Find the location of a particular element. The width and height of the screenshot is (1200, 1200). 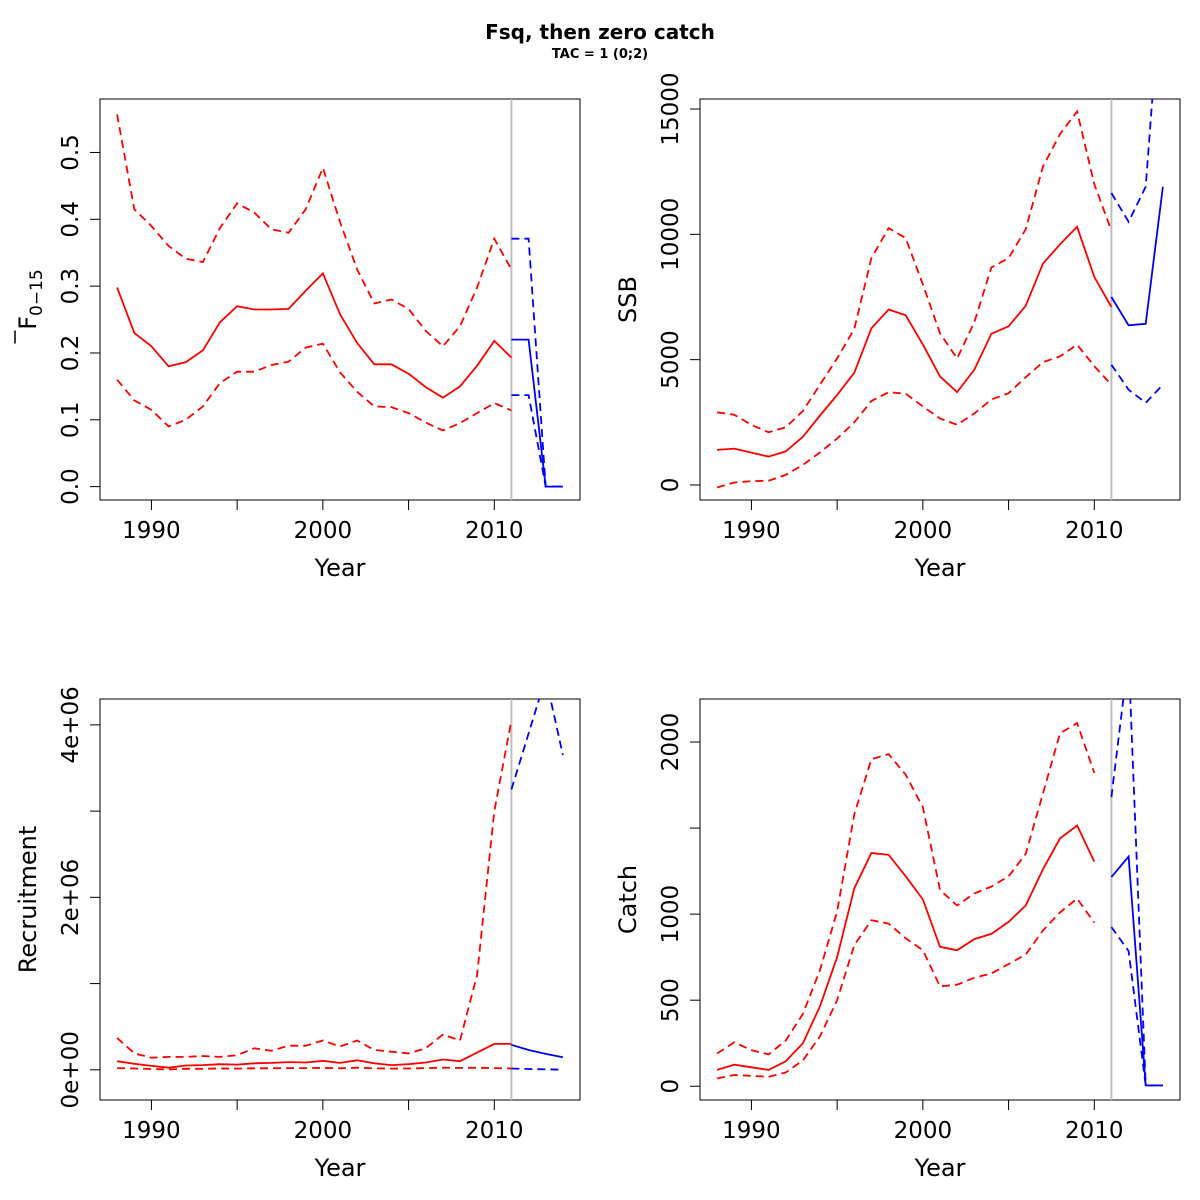

figure-subtitle: TAC = 1 (0;2) is located at coordinates (600, 54).